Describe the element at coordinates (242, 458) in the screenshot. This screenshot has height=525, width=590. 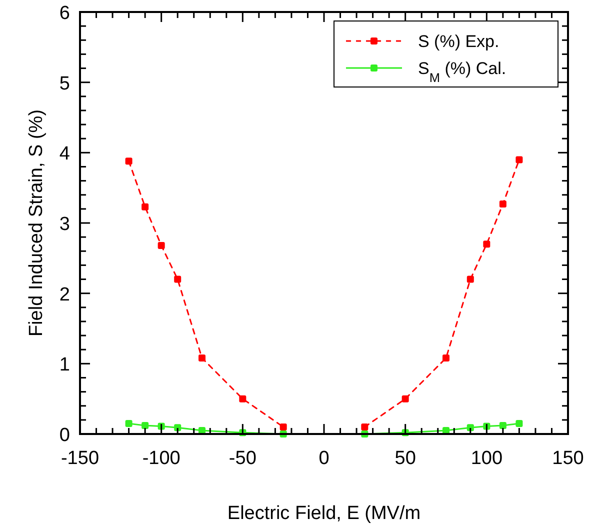
I see `x-tick-label: -50` at that location.